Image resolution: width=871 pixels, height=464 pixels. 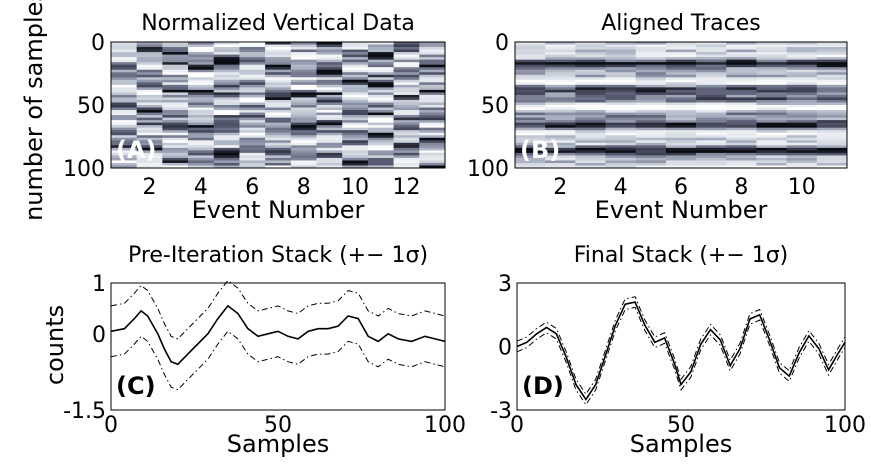 What do you see at coordinates (84, 348) in the screenshot?
I see `panel-c-yticks: -1.5 0 1` at bounding box center [84, 348].